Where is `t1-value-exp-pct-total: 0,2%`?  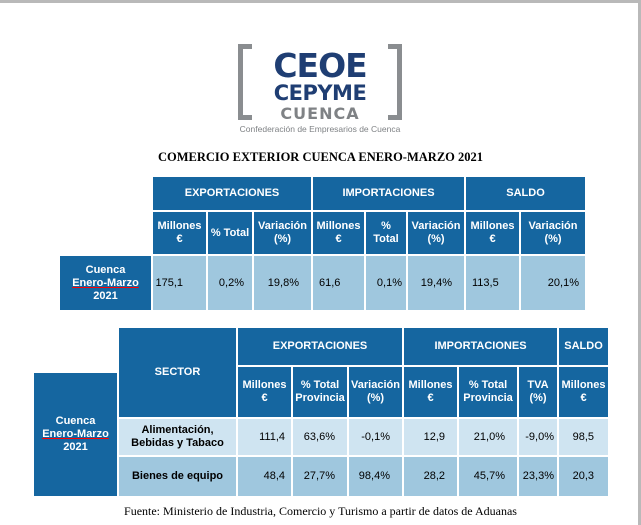 t1-value-exp-pct-total: 0,2% is located at coordinates (230, 283).